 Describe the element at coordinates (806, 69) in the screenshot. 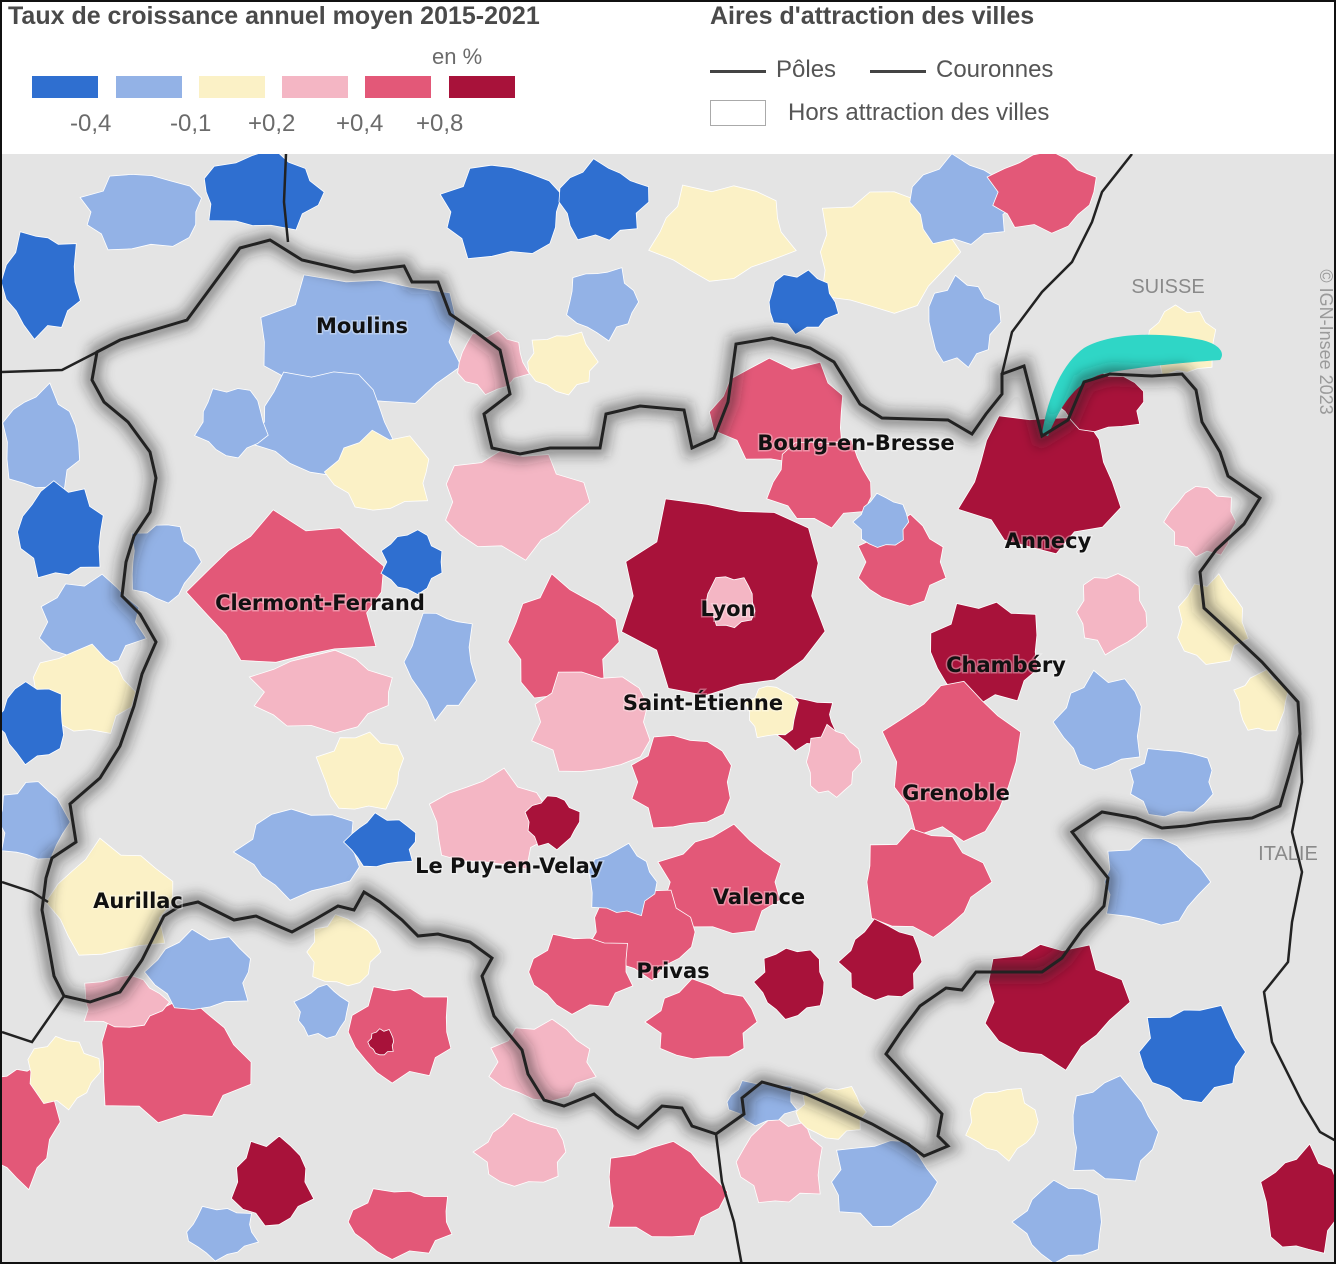

I see `poles-label: Pôles` at that location.